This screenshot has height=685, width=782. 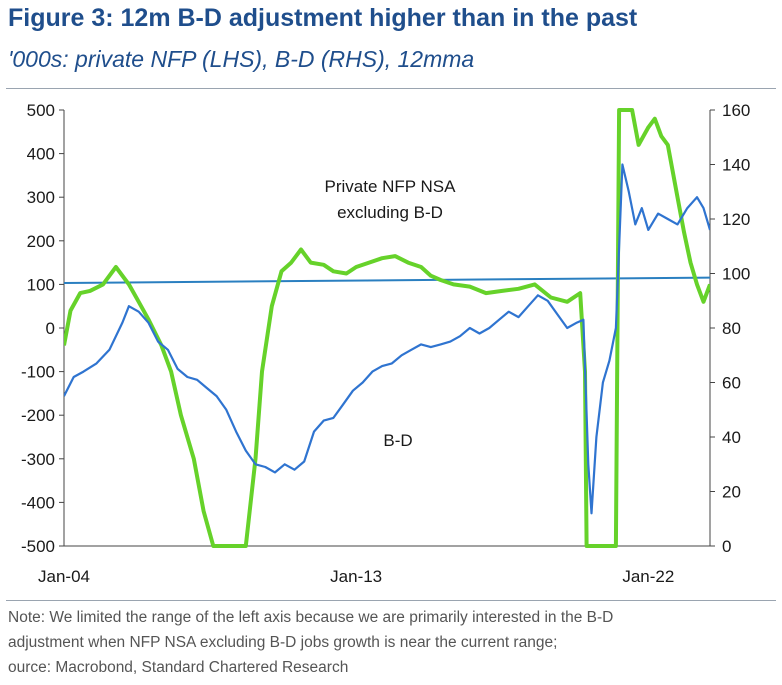 What do you see at coordinates (726, 546) in the screenshot?
I see `right-tick-label: 0` at bounding box center [726, 546].